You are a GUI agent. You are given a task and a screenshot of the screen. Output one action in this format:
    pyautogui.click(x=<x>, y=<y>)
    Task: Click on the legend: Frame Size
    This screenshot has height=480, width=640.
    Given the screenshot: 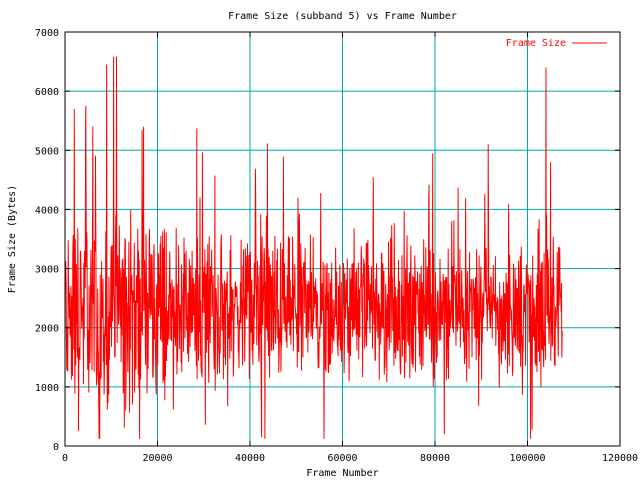 What is the action you would take?
    pyautogui.click(x=556, y=43)
    